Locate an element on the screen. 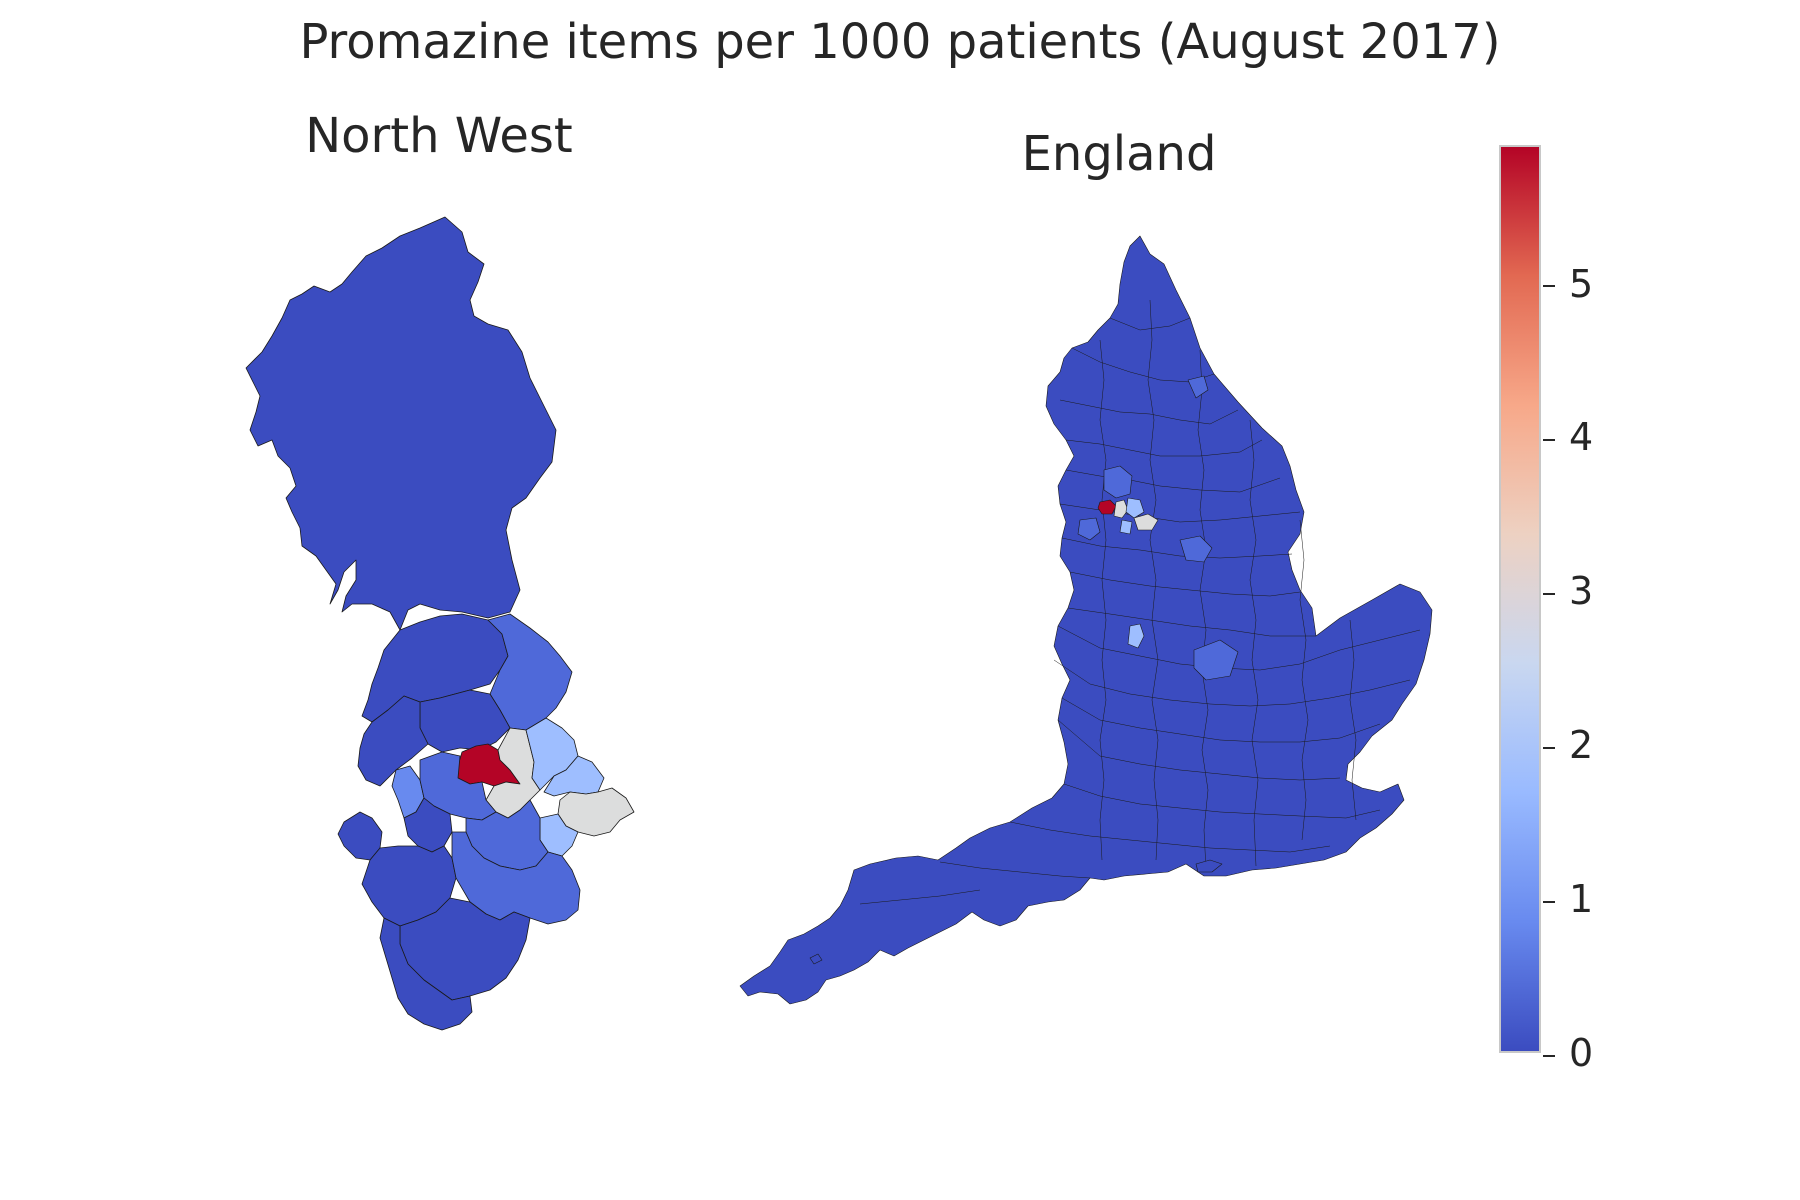 This screenshot has width=1800, height=1200. england-region-high is located at coordinates (1107, 507).